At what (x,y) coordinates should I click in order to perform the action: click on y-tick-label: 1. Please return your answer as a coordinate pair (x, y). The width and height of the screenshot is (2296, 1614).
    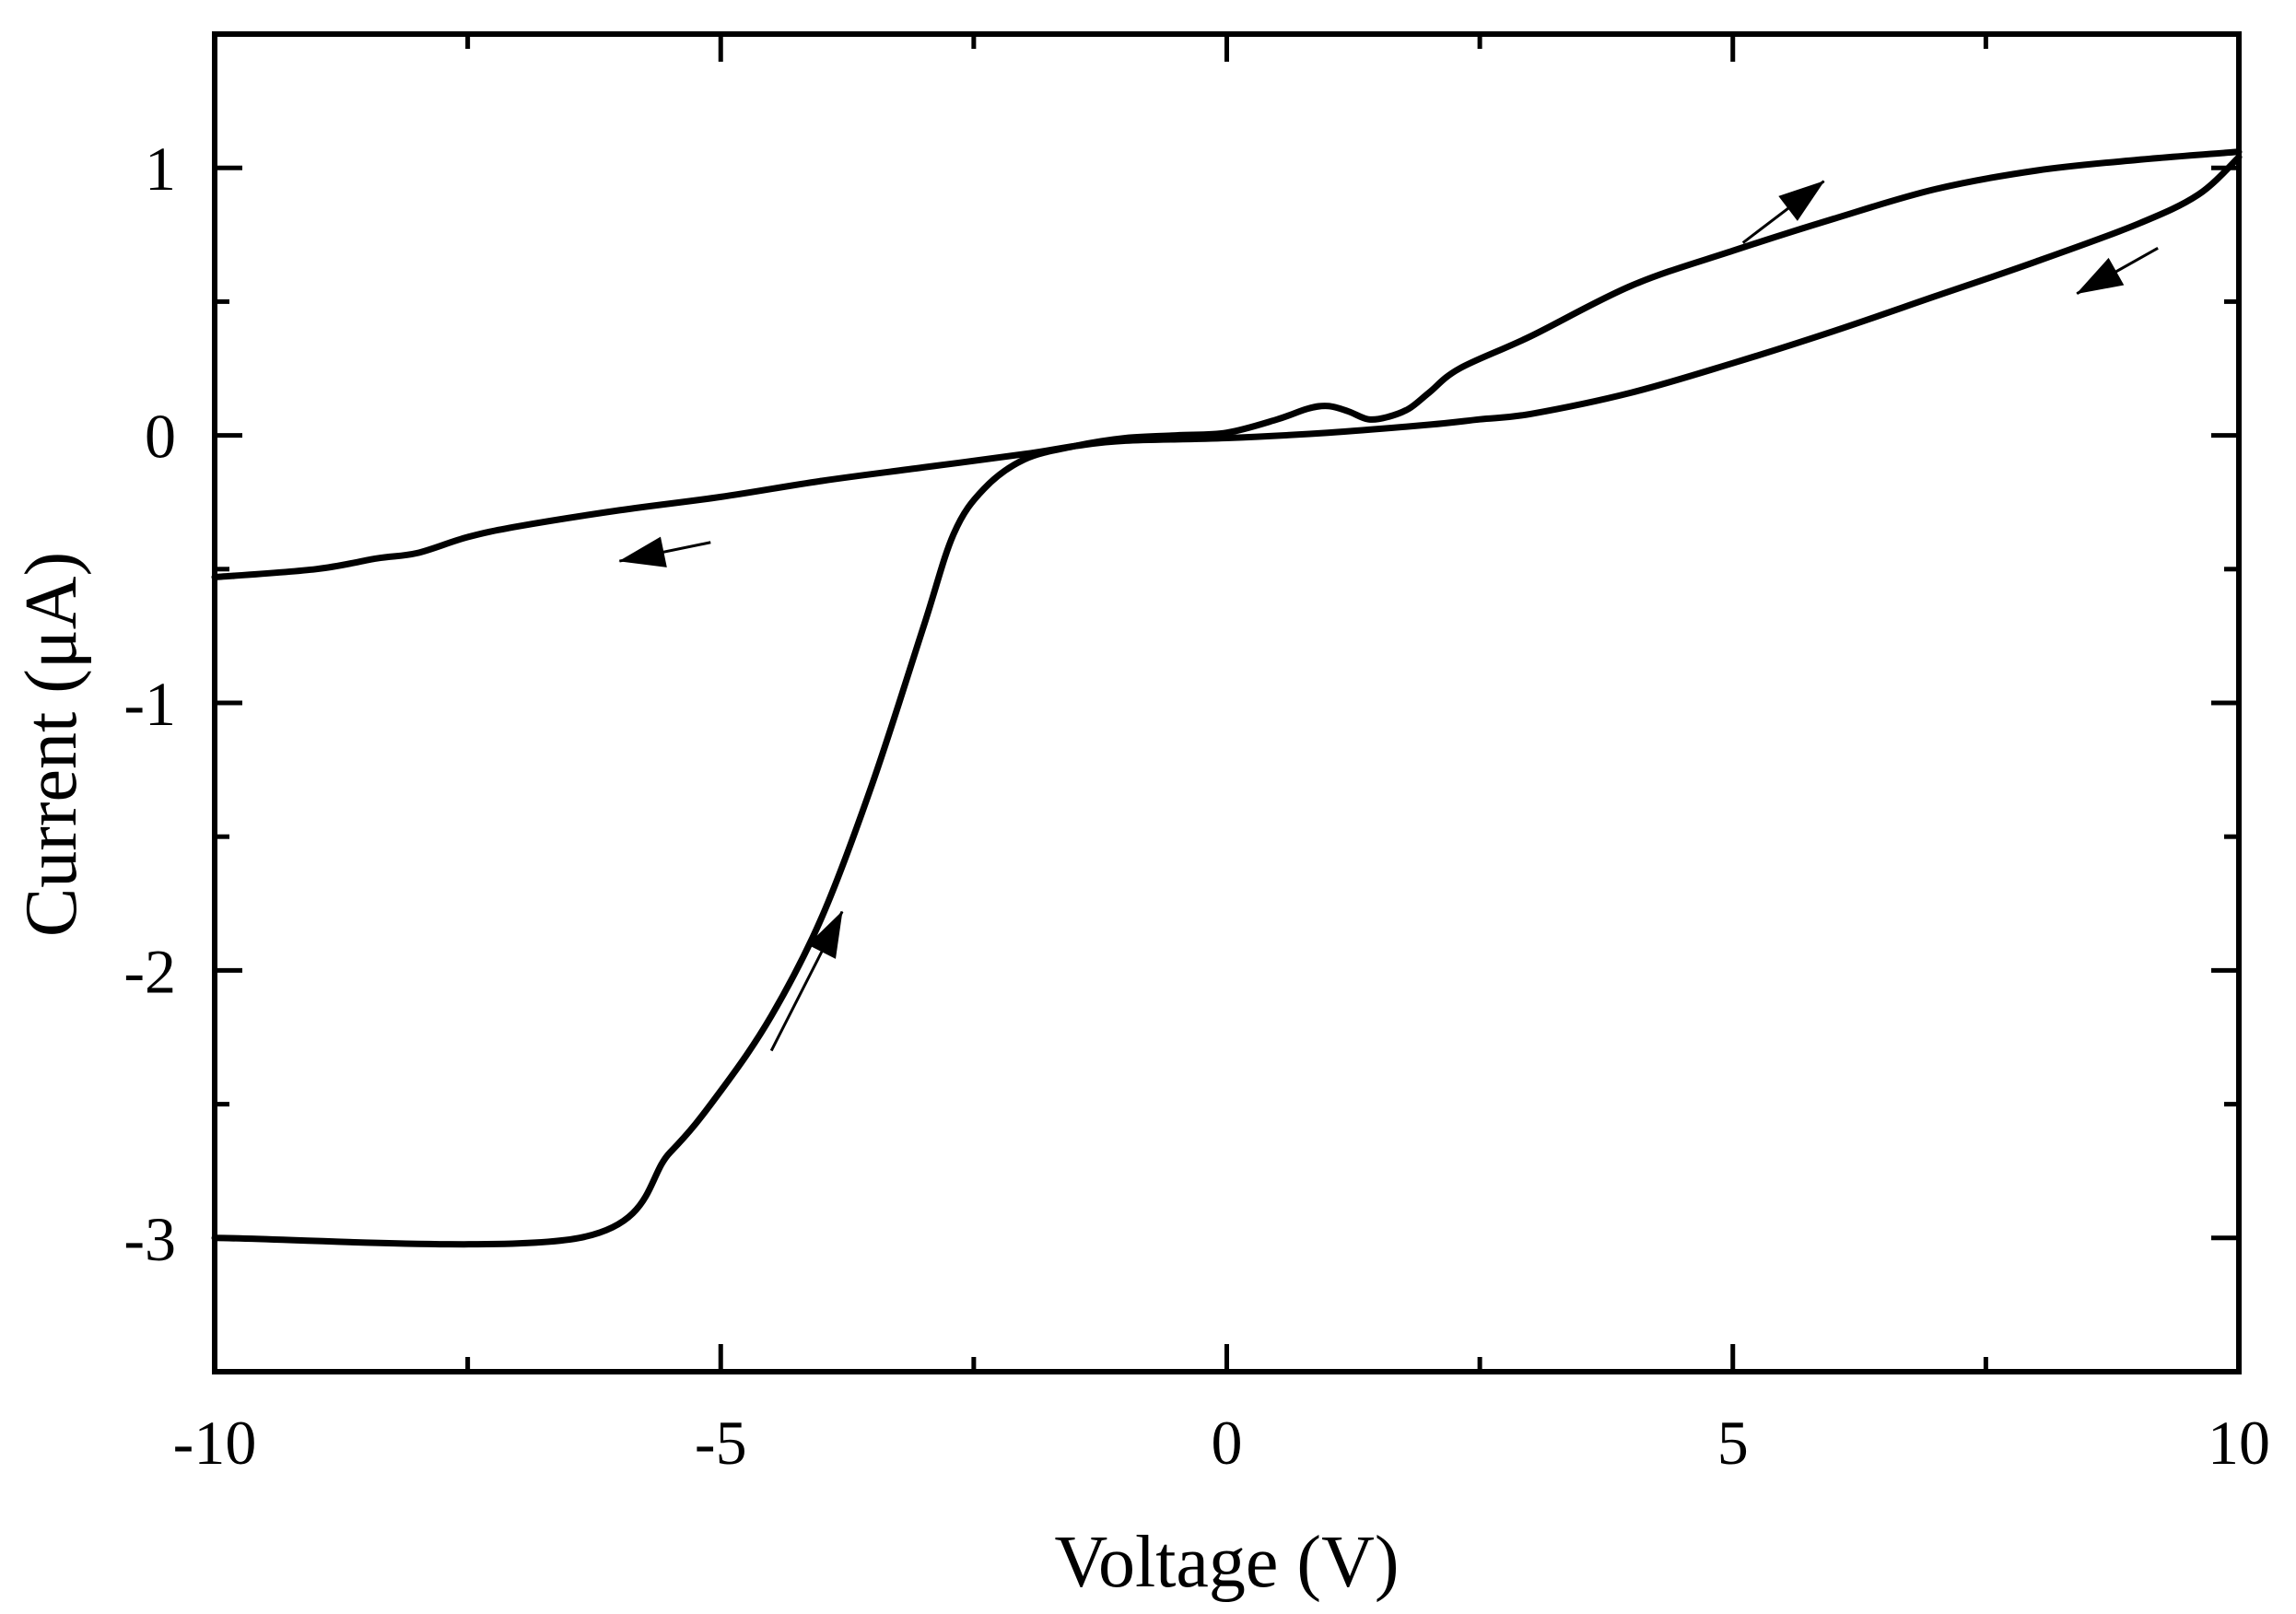
    Looking at the image, I should click on (161, 169).